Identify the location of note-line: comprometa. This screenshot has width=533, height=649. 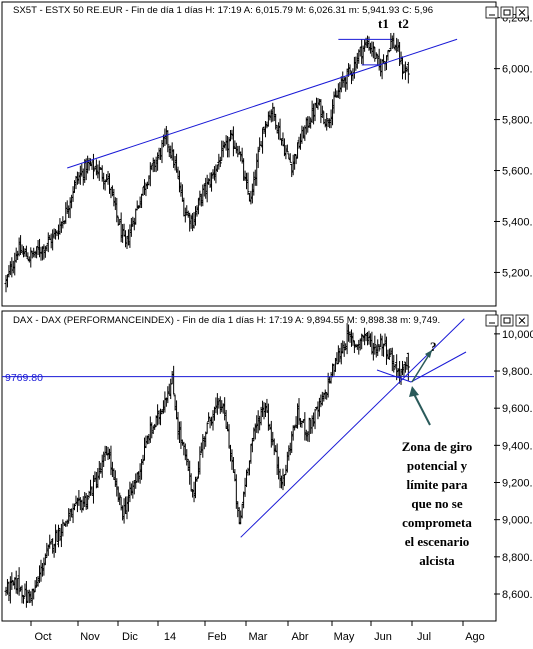
(437, 522).